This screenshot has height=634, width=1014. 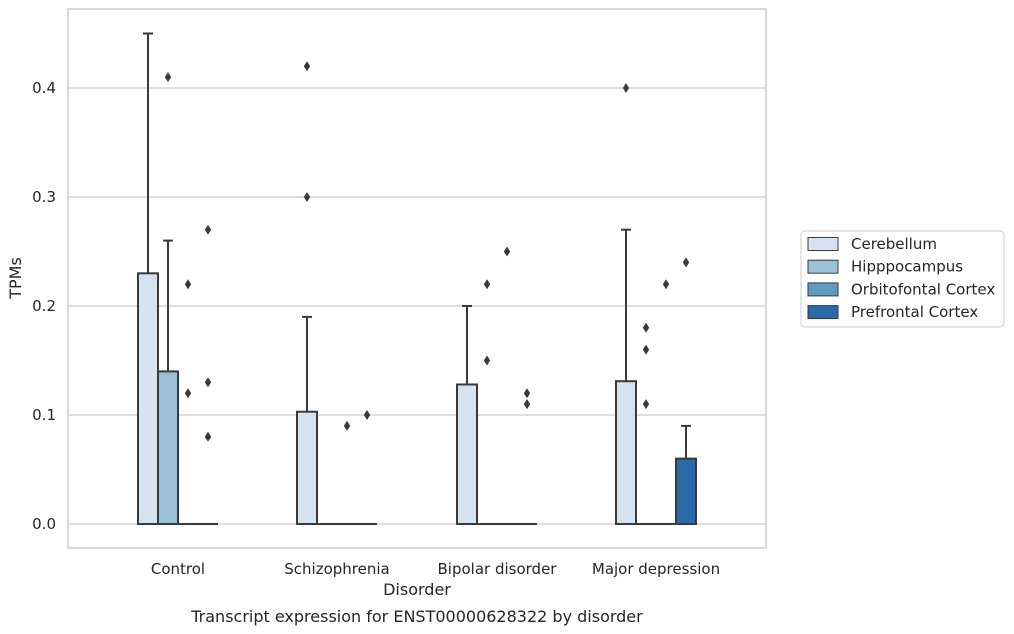 I want to click on y-tick-label: 0.2, so click(x=44, y=306).